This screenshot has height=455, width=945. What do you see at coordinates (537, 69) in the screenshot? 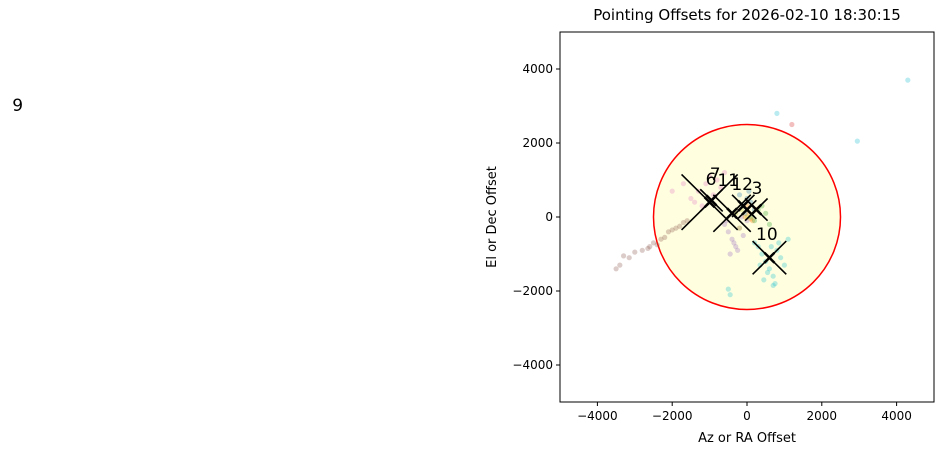
I see `y-tick-label: 4000` at bounding box center [537, 69].